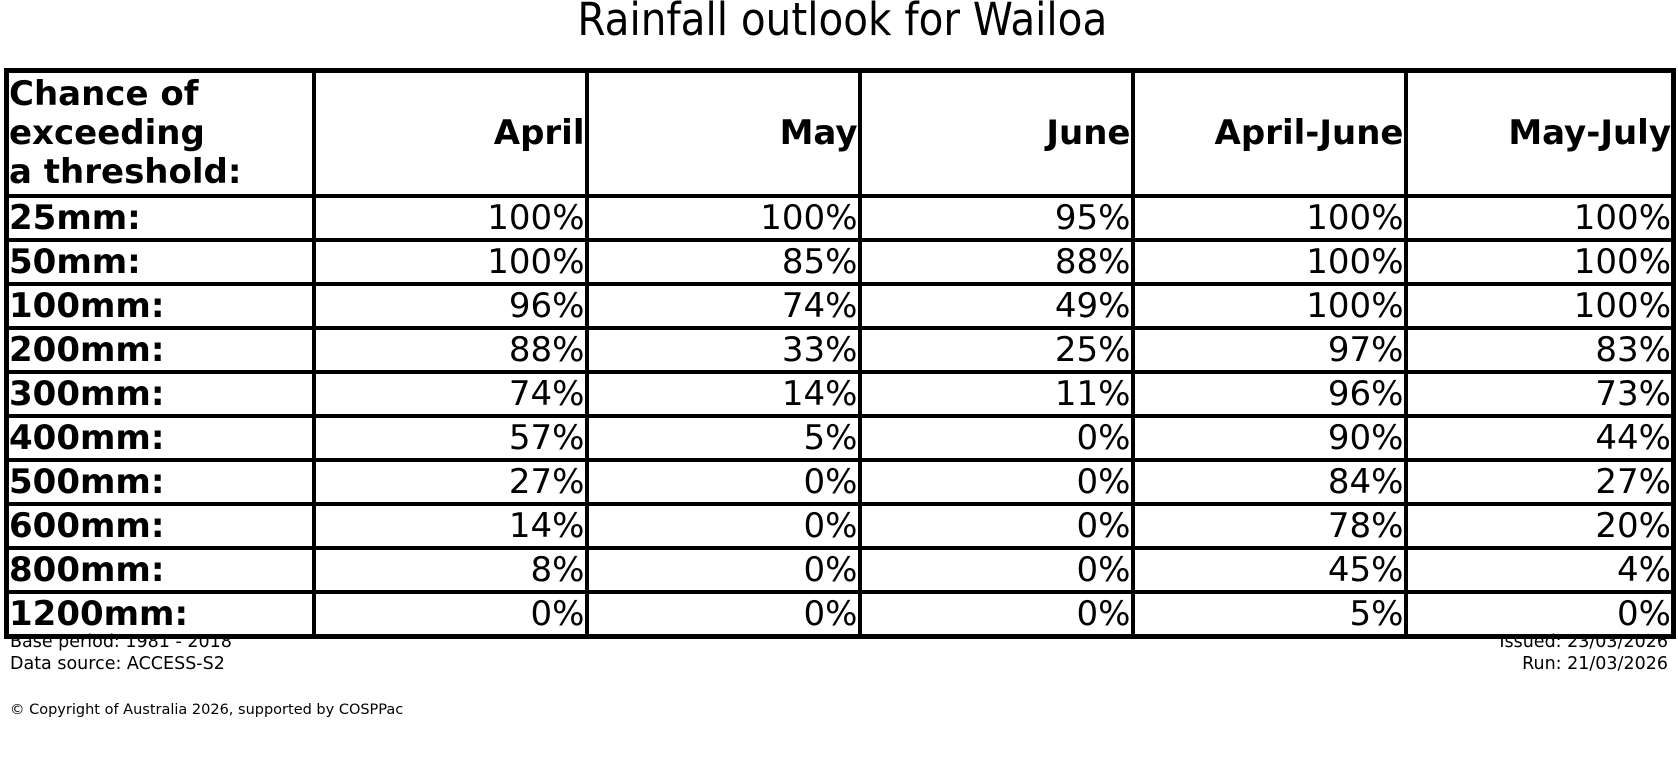  I want to click on threshold-label: 1200mm:, so click(160, 613).